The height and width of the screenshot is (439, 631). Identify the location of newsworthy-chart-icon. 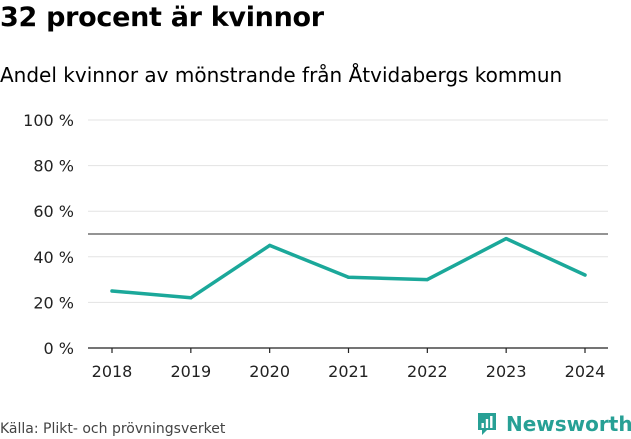
(487, 424).